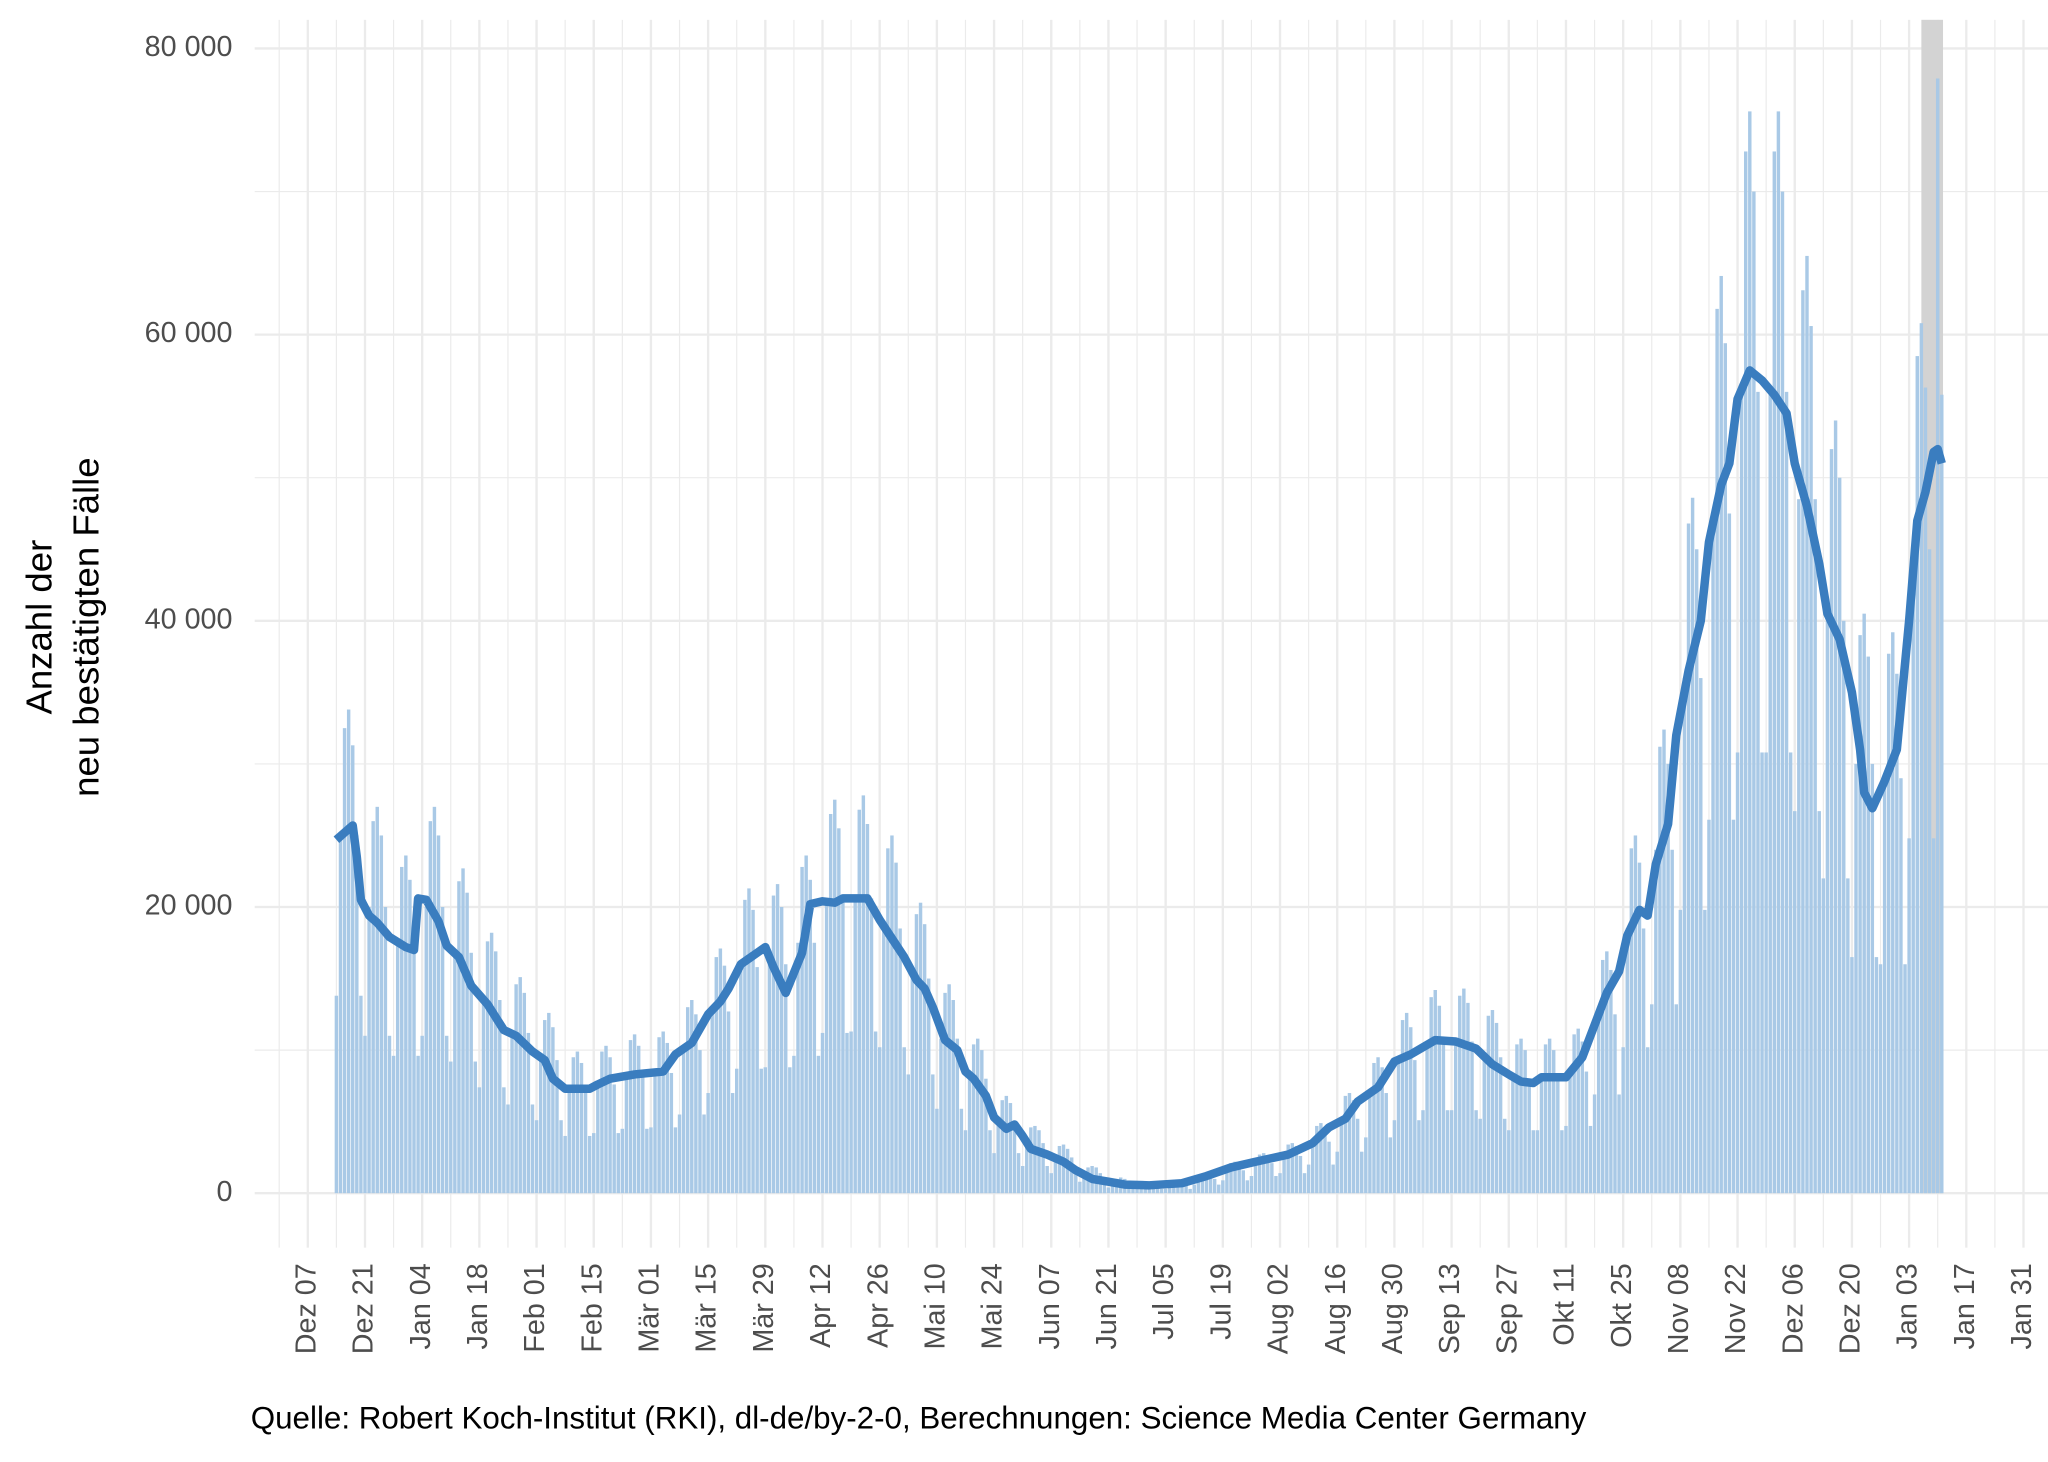 The image size is (2048, 1462). I want to click on y-tick-label: 40 000, so click(189, 619).